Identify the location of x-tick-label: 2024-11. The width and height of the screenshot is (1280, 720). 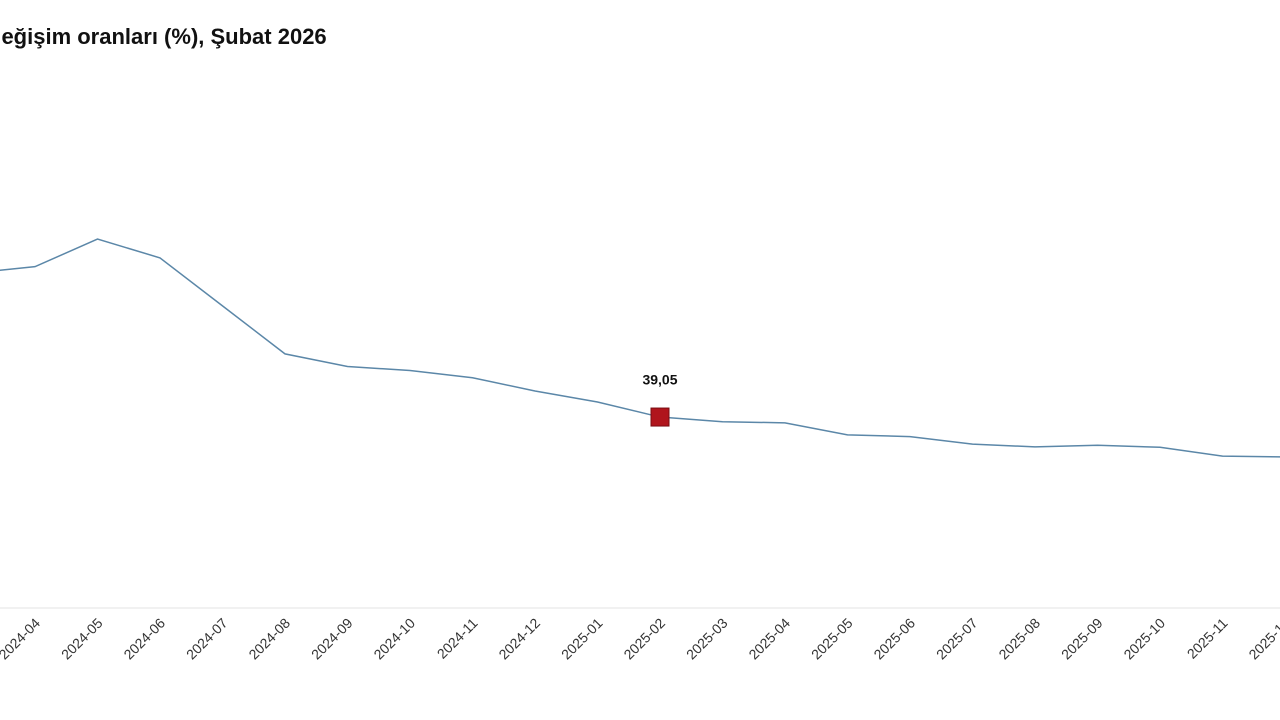
(457, 638).